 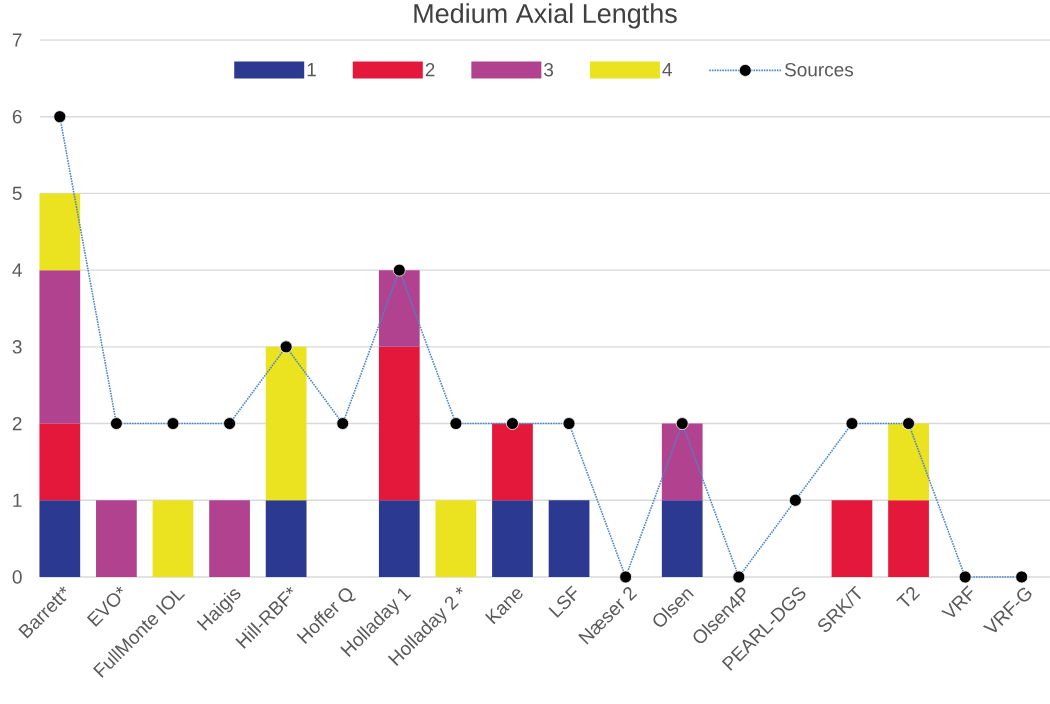 What do you see at coordinates (17, 577) in the screenshot?
I see `y-tick-label: 0` at bounding box center [17, 577].